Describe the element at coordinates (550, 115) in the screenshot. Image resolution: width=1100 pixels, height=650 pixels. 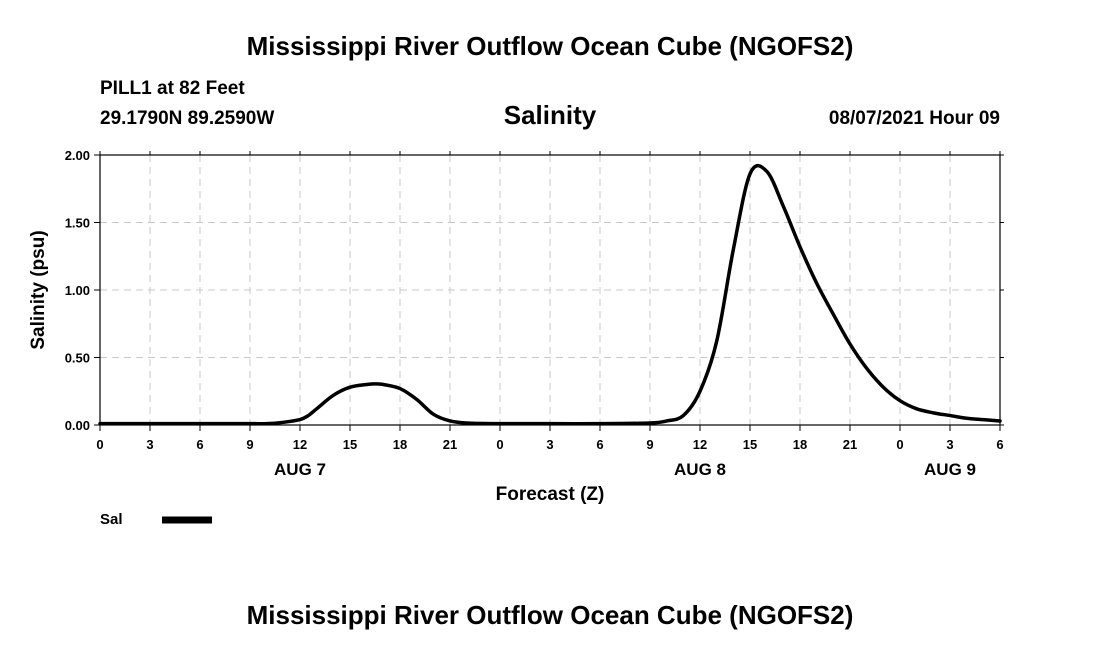
I see `variable-title: Salinity` at that location.